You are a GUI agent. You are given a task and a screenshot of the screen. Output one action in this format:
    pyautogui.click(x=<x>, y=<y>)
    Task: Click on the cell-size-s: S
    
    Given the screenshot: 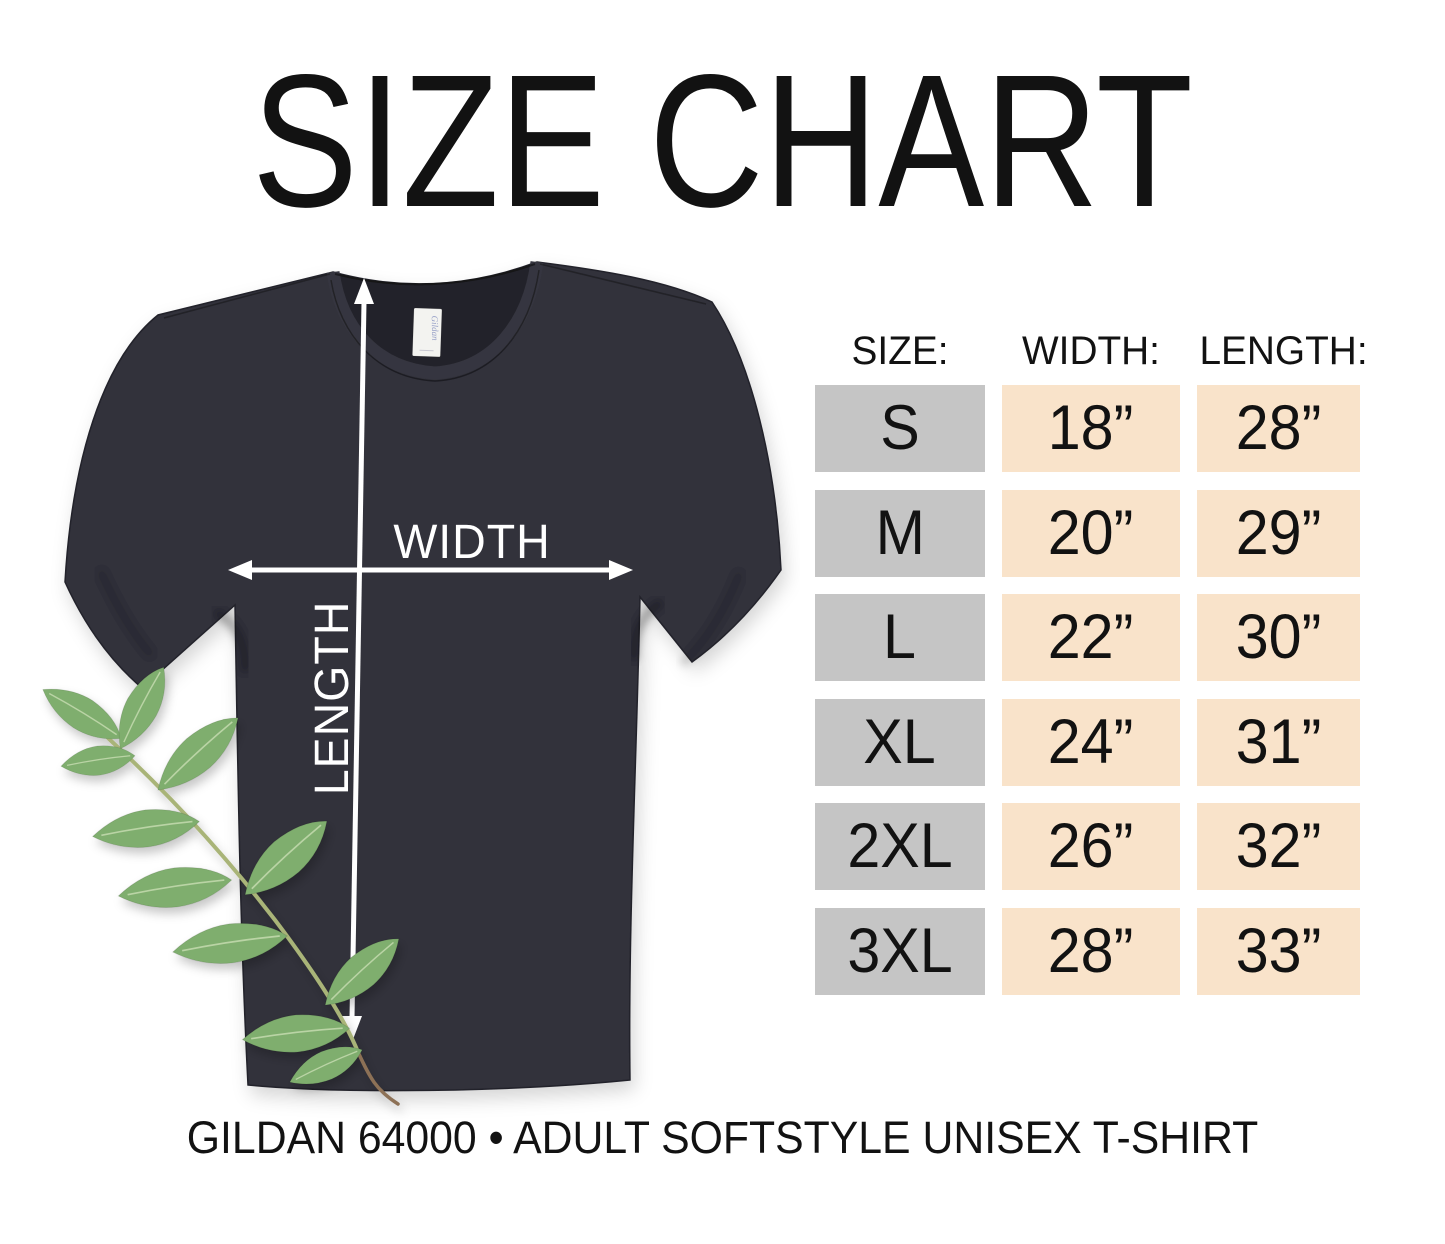 What is the action you would take?
    pyautogui.click(x=900, y=428)
    